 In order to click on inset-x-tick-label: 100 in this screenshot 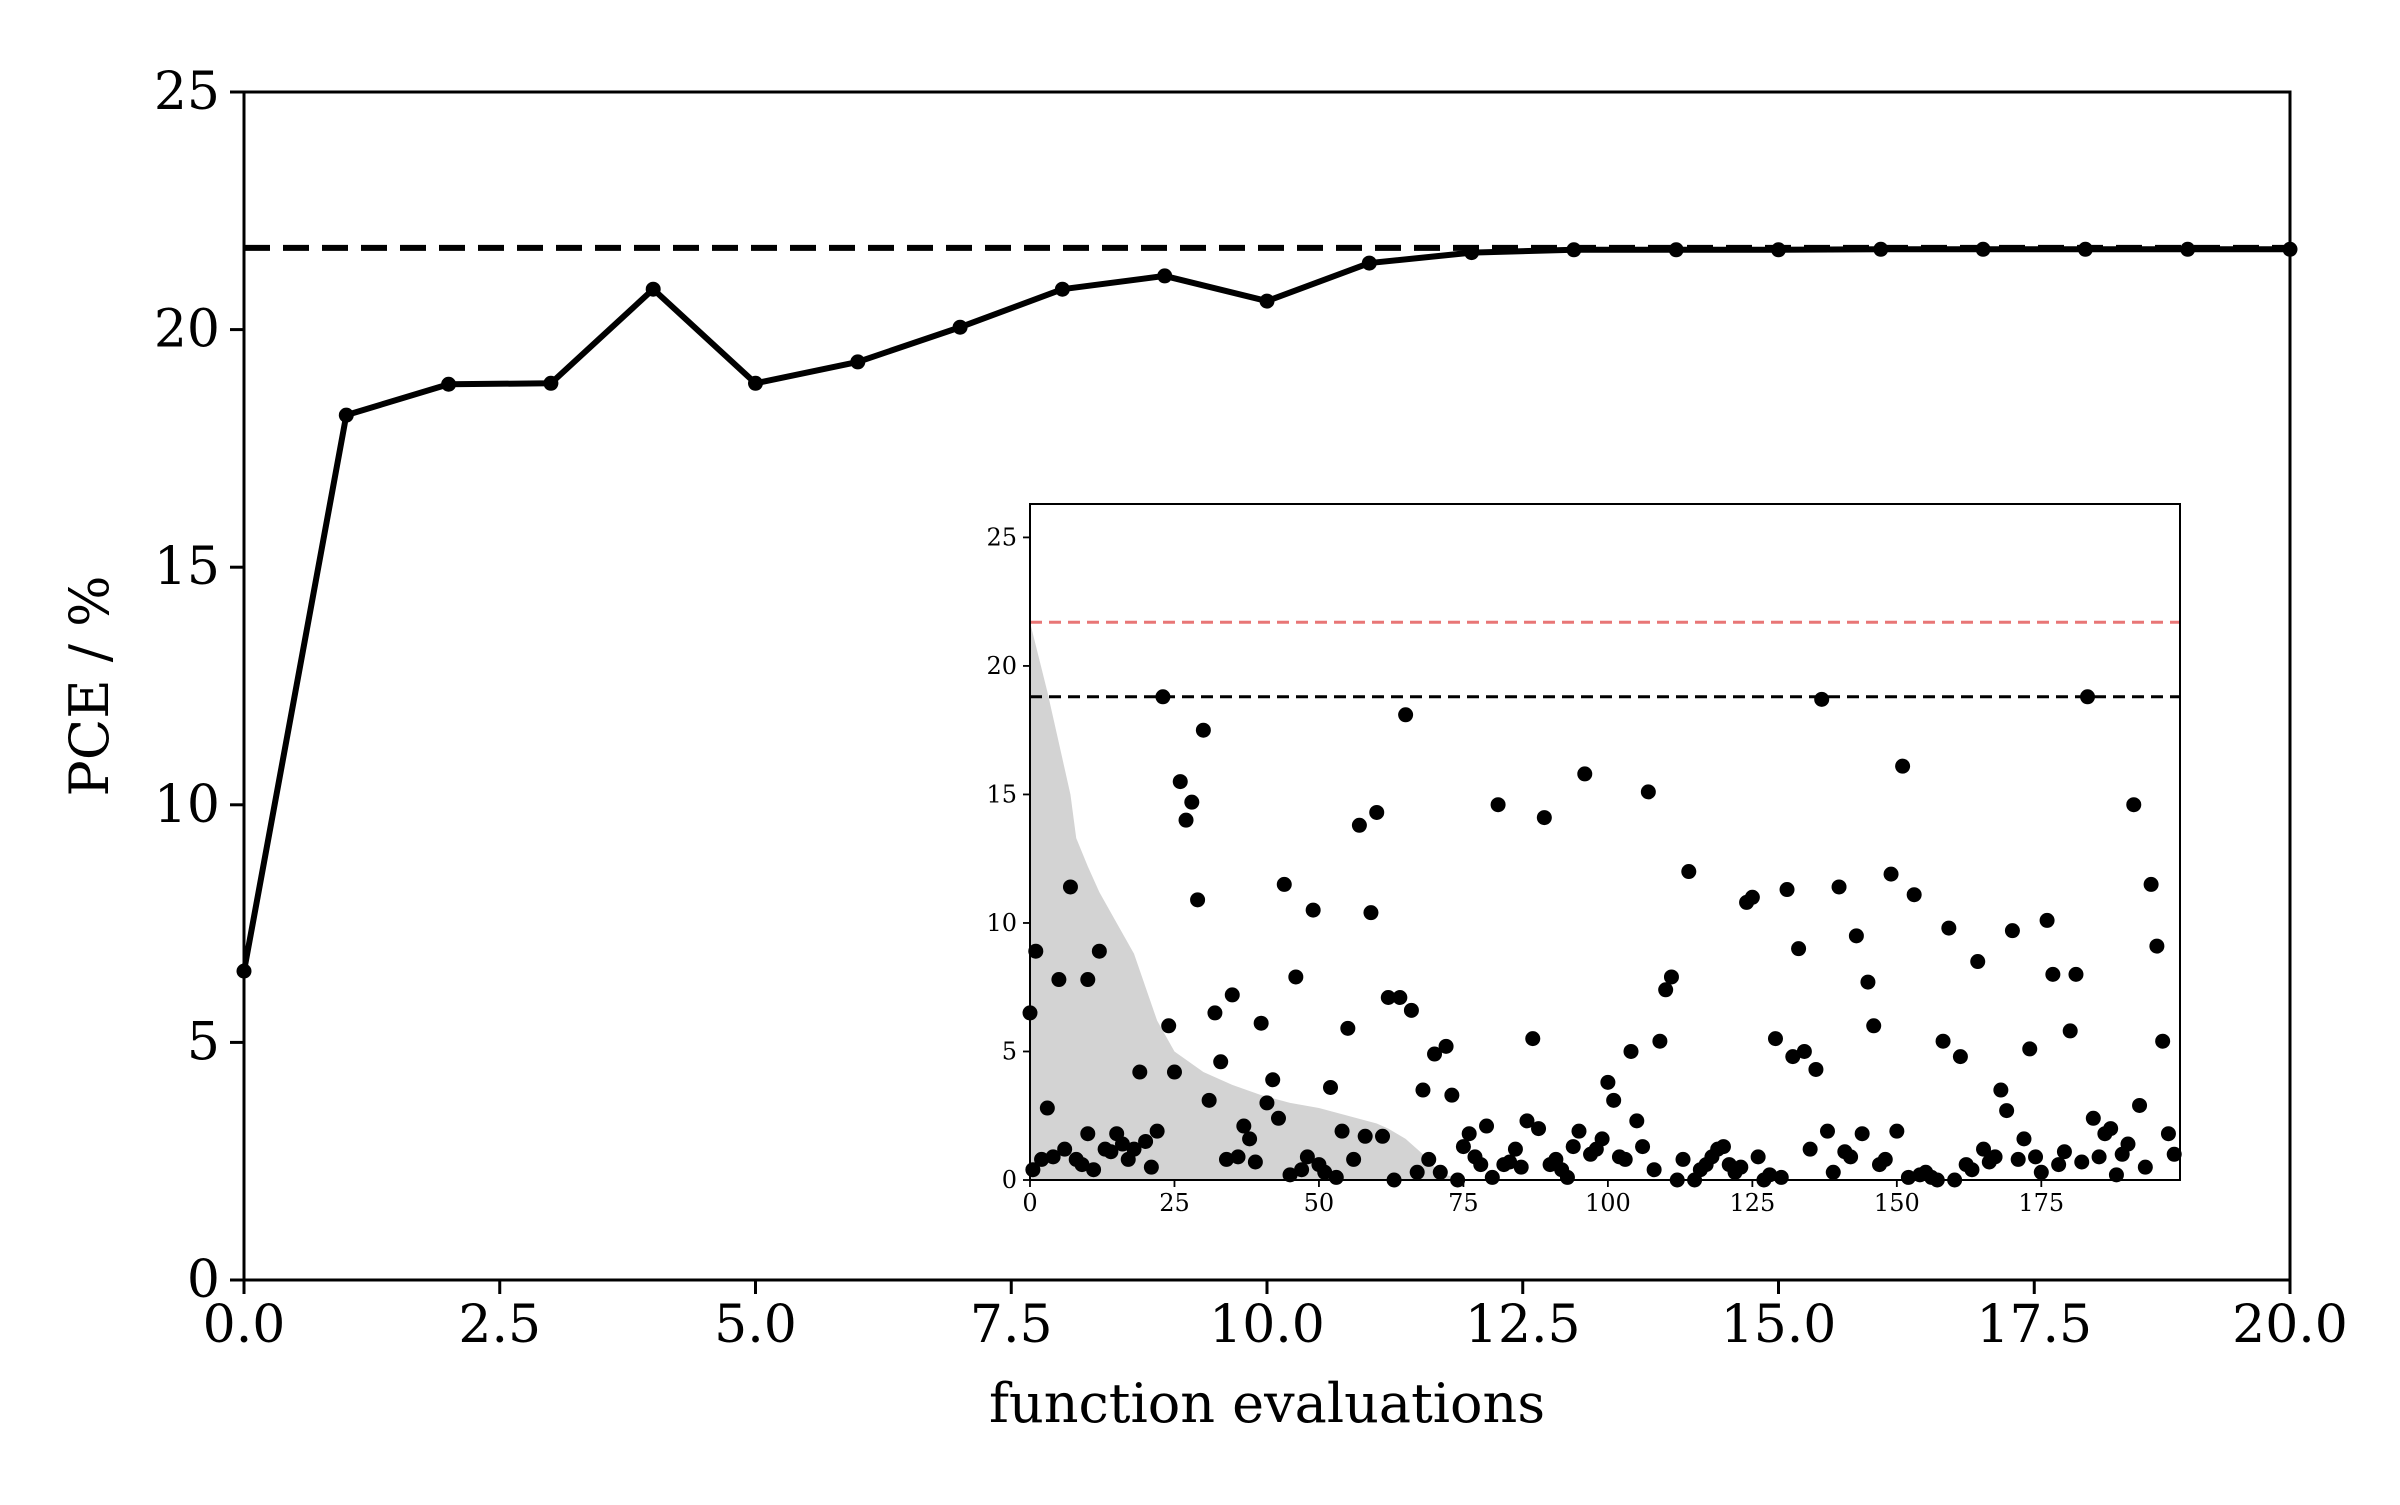, I will do `click(1608, 1203)`.